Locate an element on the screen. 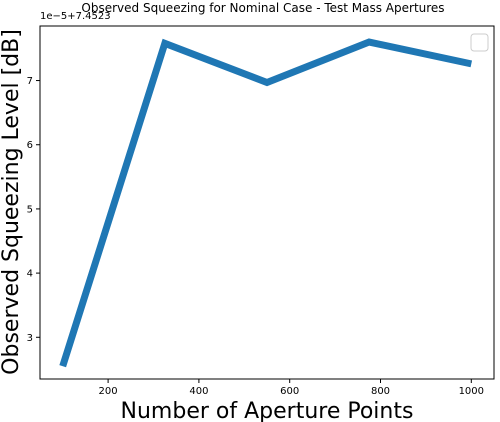  x-axis-ticks: 200 400 600 800 1000 is located at coordinates (291, 388).